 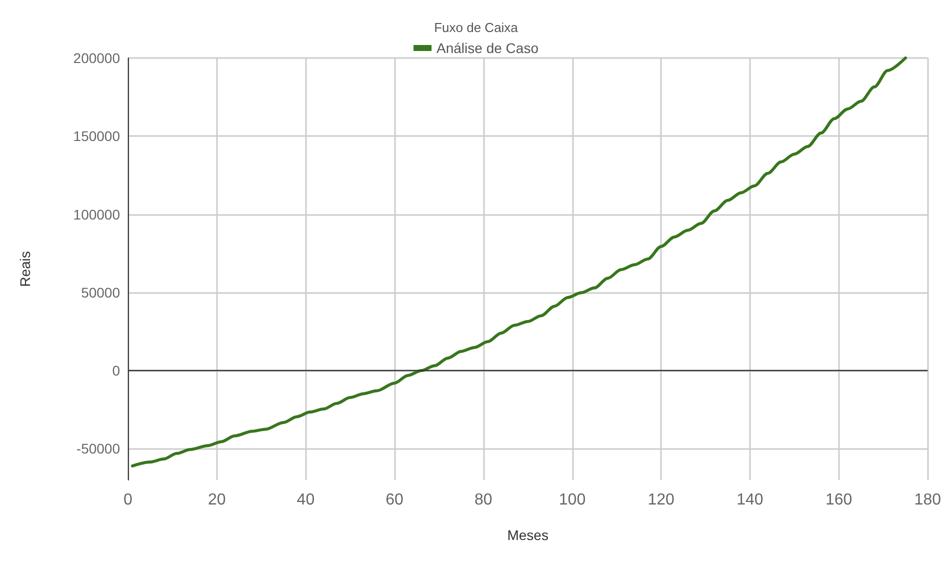 I want to click on x-tick-label: 20, so click(x=217, y=500).